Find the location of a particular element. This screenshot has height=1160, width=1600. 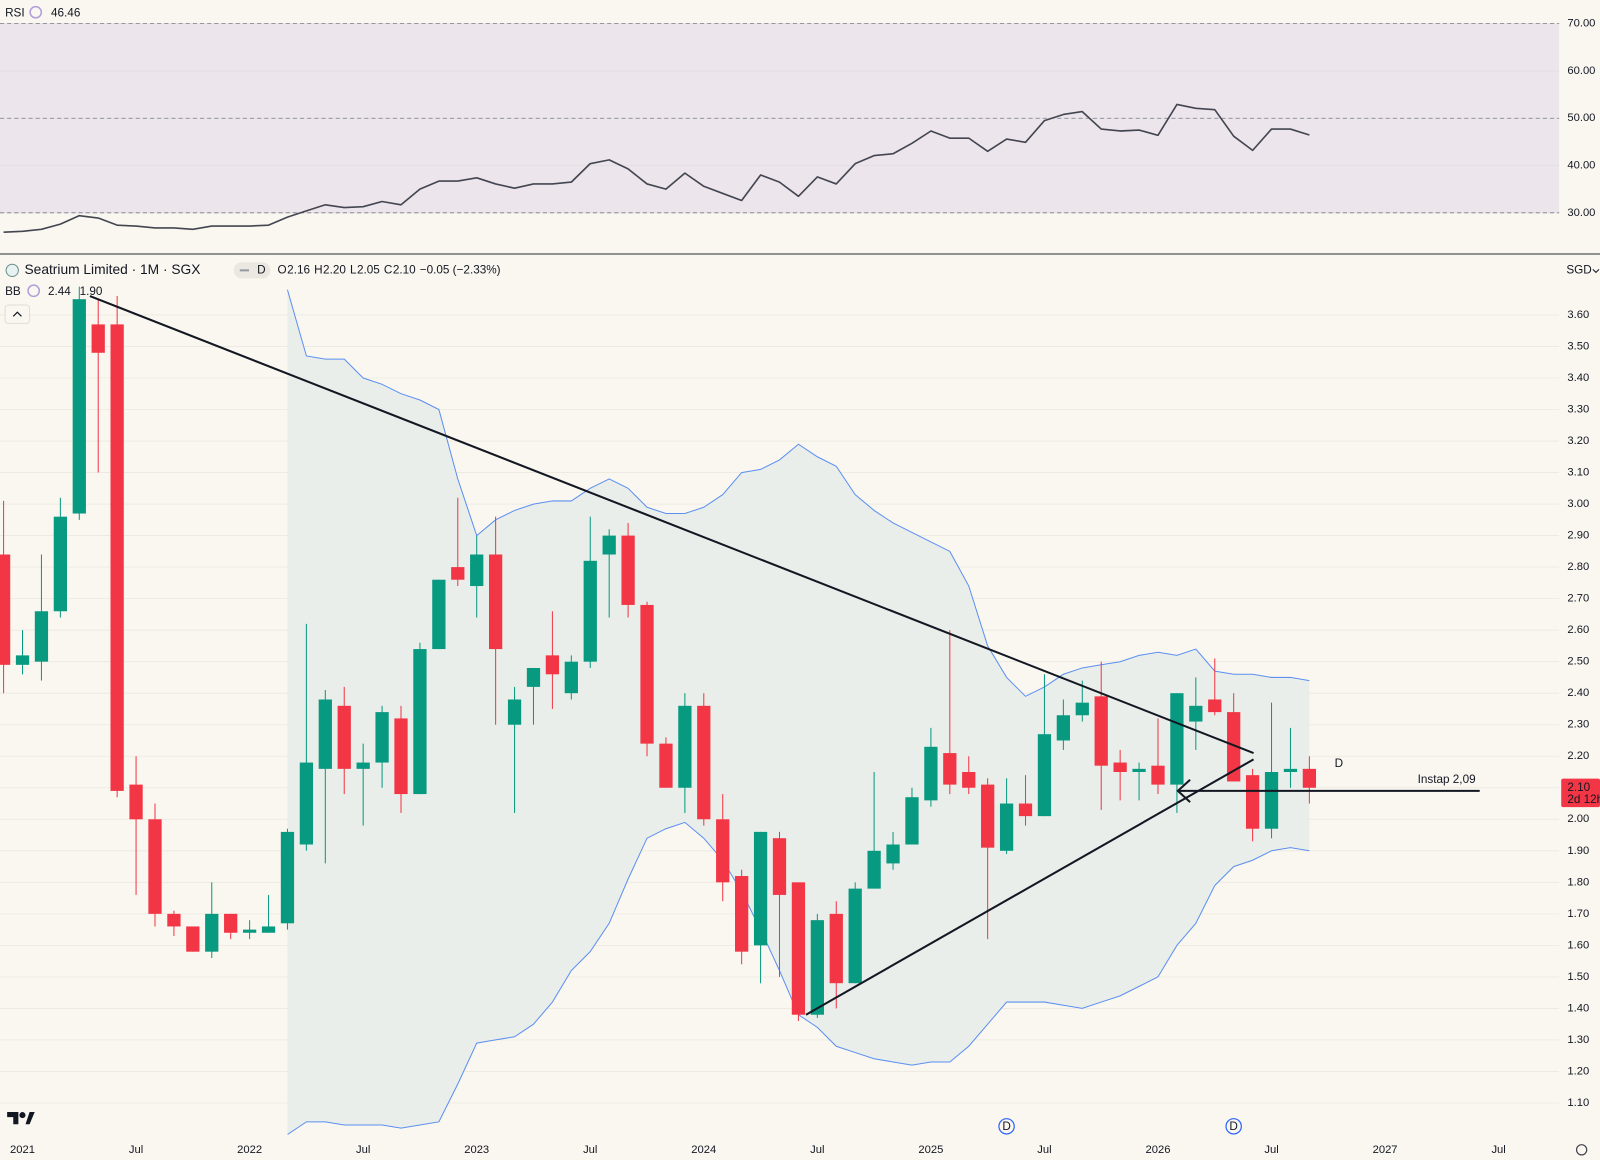

y-tick-label: 60.00 is located at coordinates (1581, 71).